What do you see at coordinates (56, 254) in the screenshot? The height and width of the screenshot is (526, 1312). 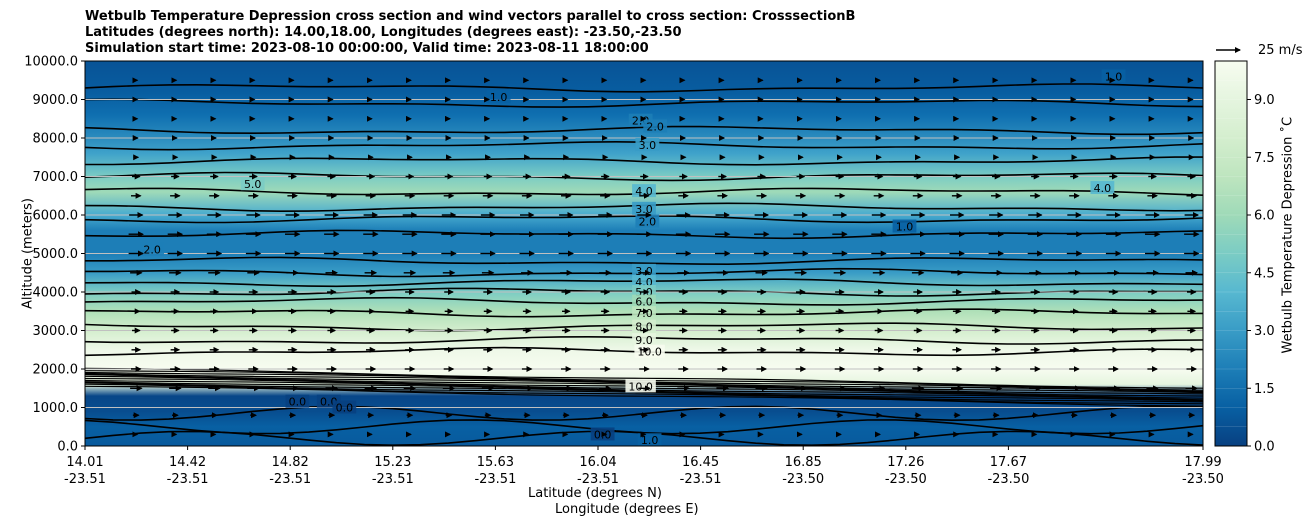 I see `y-tick-label: 5000.0` at bounding box center [56, 254].